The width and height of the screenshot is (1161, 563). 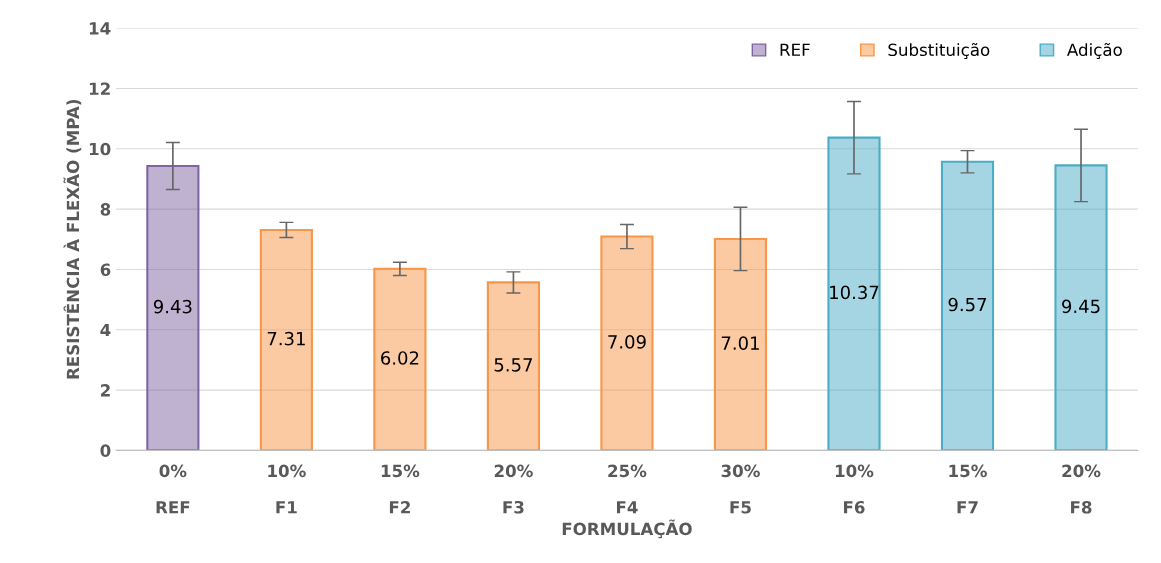 What do you see at coordinates (513, 489) in the screenshot?
I see `category-label: 20% F3` at bounding box center [513, 489].